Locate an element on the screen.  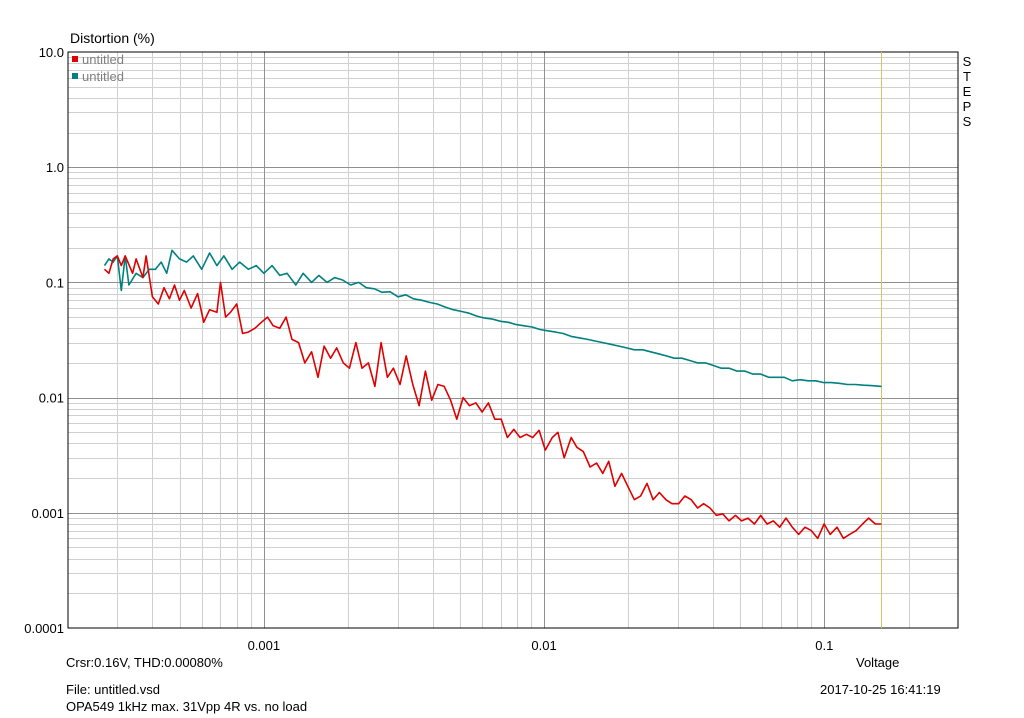
x-tick-label: 0.01 is located at coordinates (543, 645).